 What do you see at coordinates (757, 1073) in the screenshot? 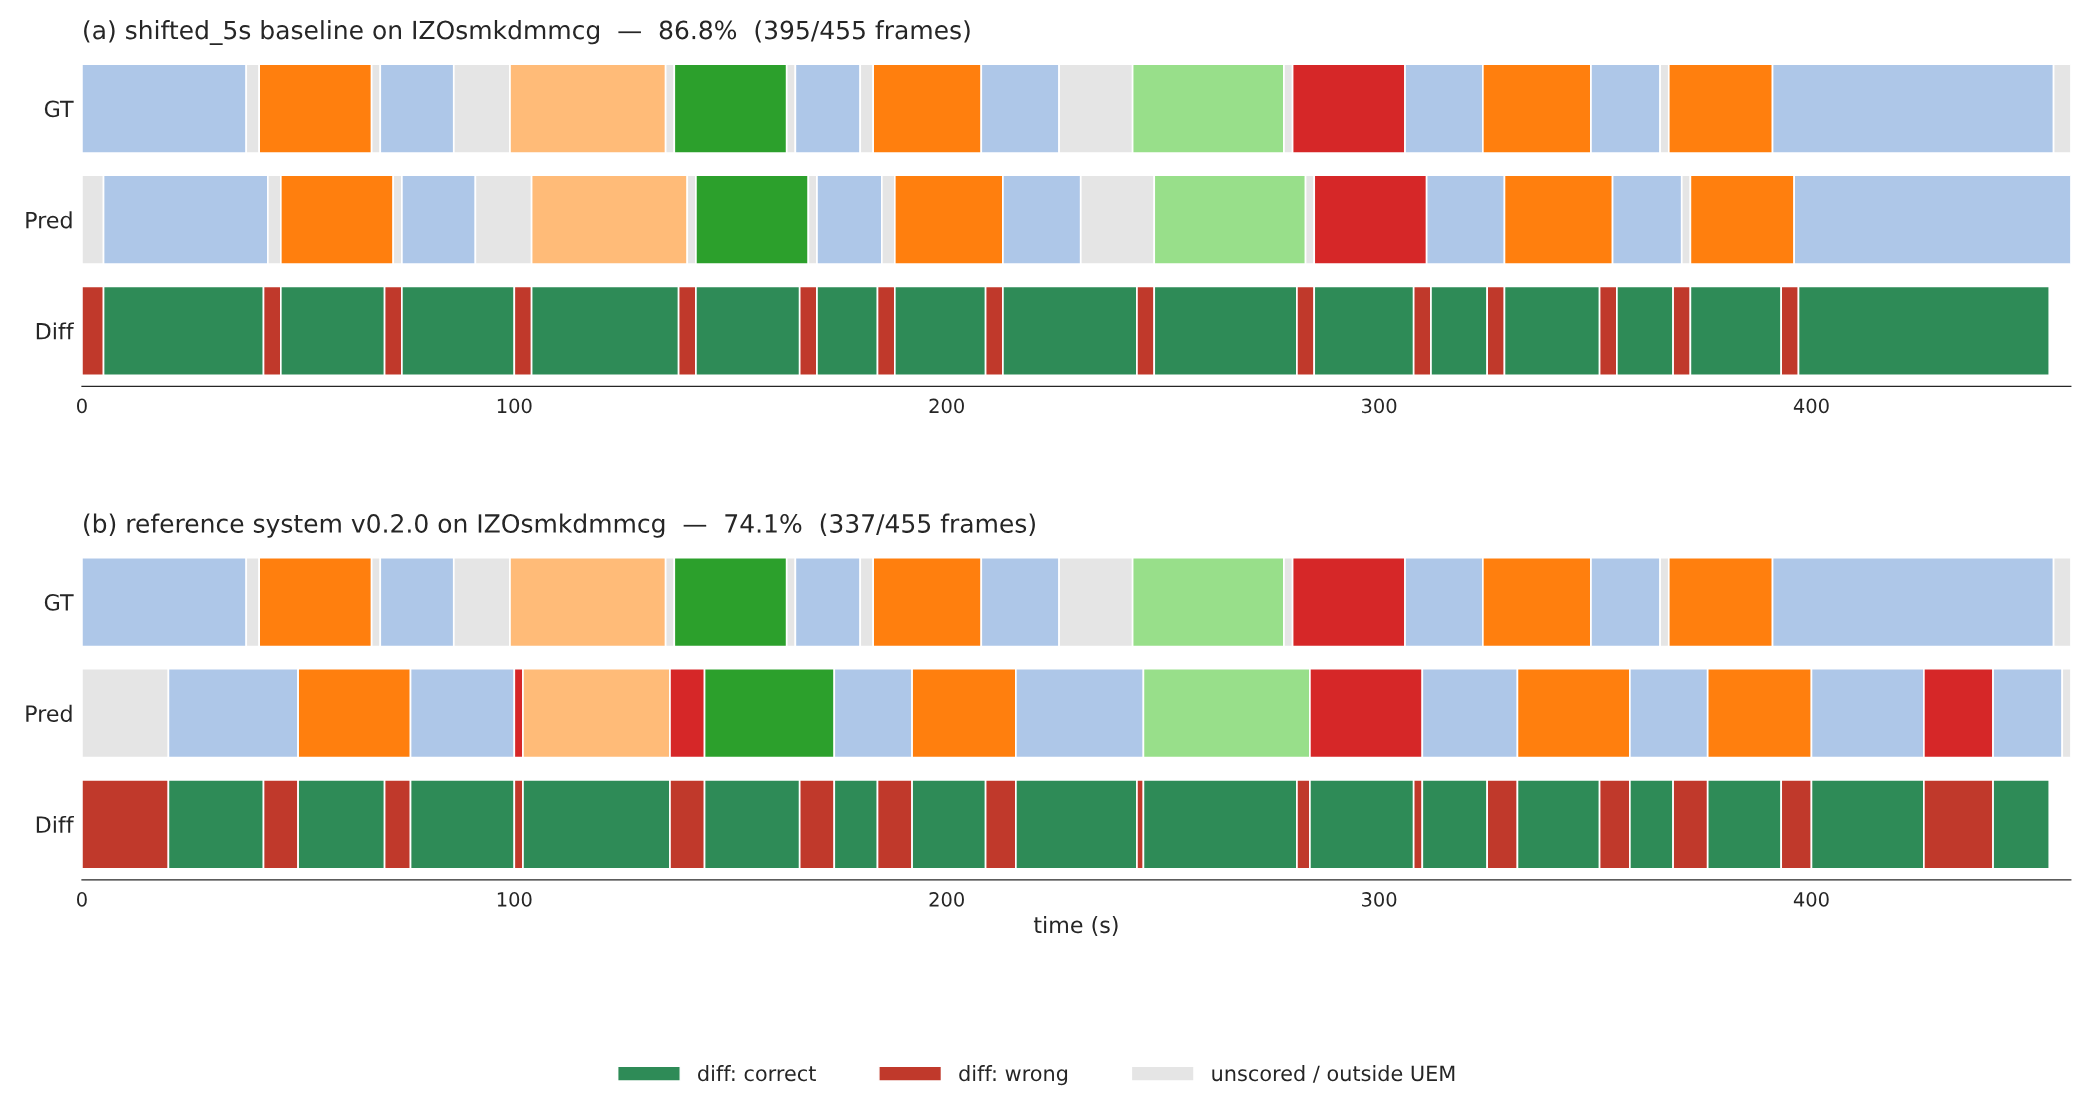
I see `legend-label: diff: correct` at bounding box center [757, 1073].